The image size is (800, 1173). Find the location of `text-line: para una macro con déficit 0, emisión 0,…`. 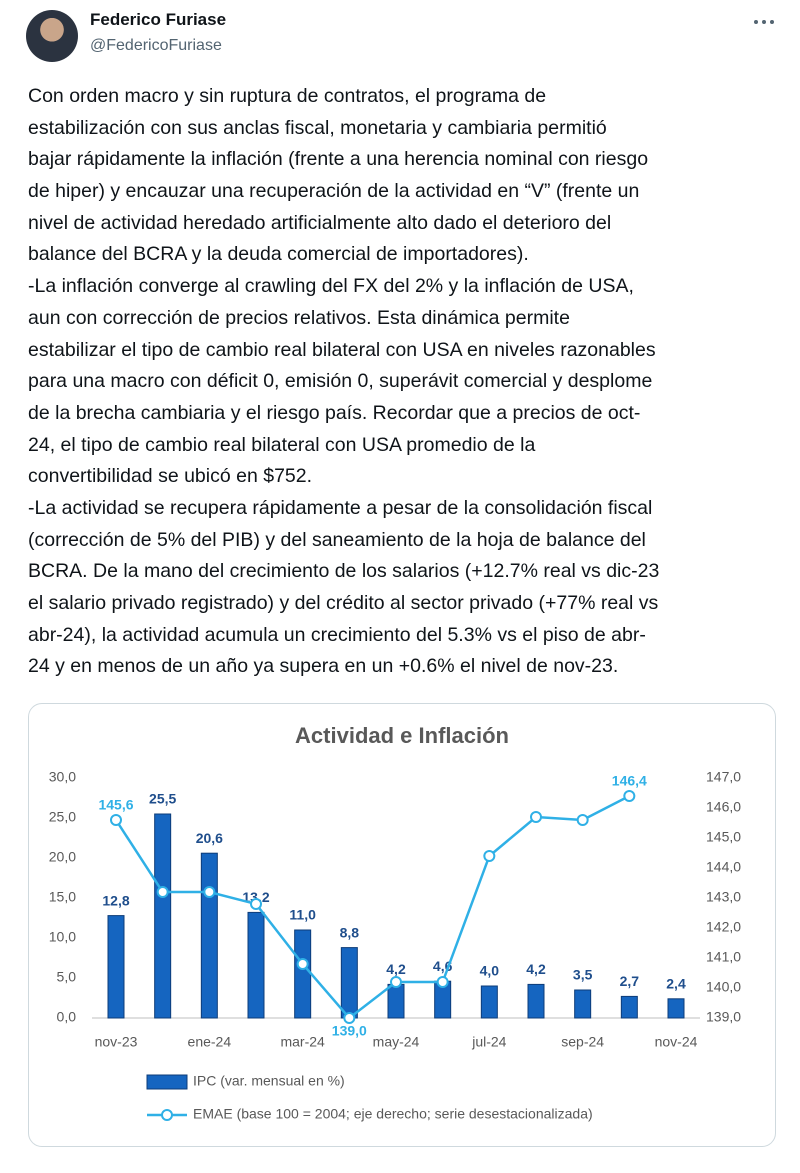

text-line: para una macro con déficit 0, emisión 0,… is located at coordinates (340, 381).